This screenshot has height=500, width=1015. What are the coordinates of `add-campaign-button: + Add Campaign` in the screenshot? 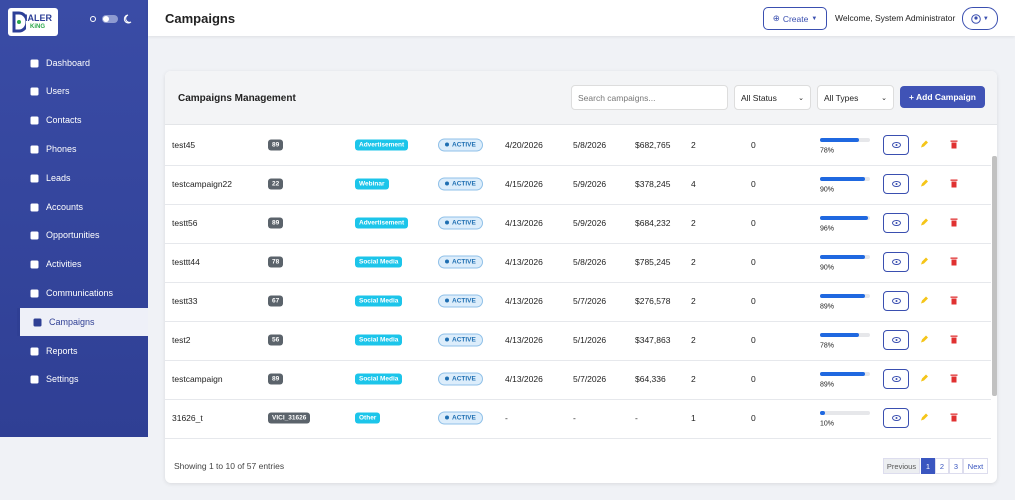 It's located at (942, 97).